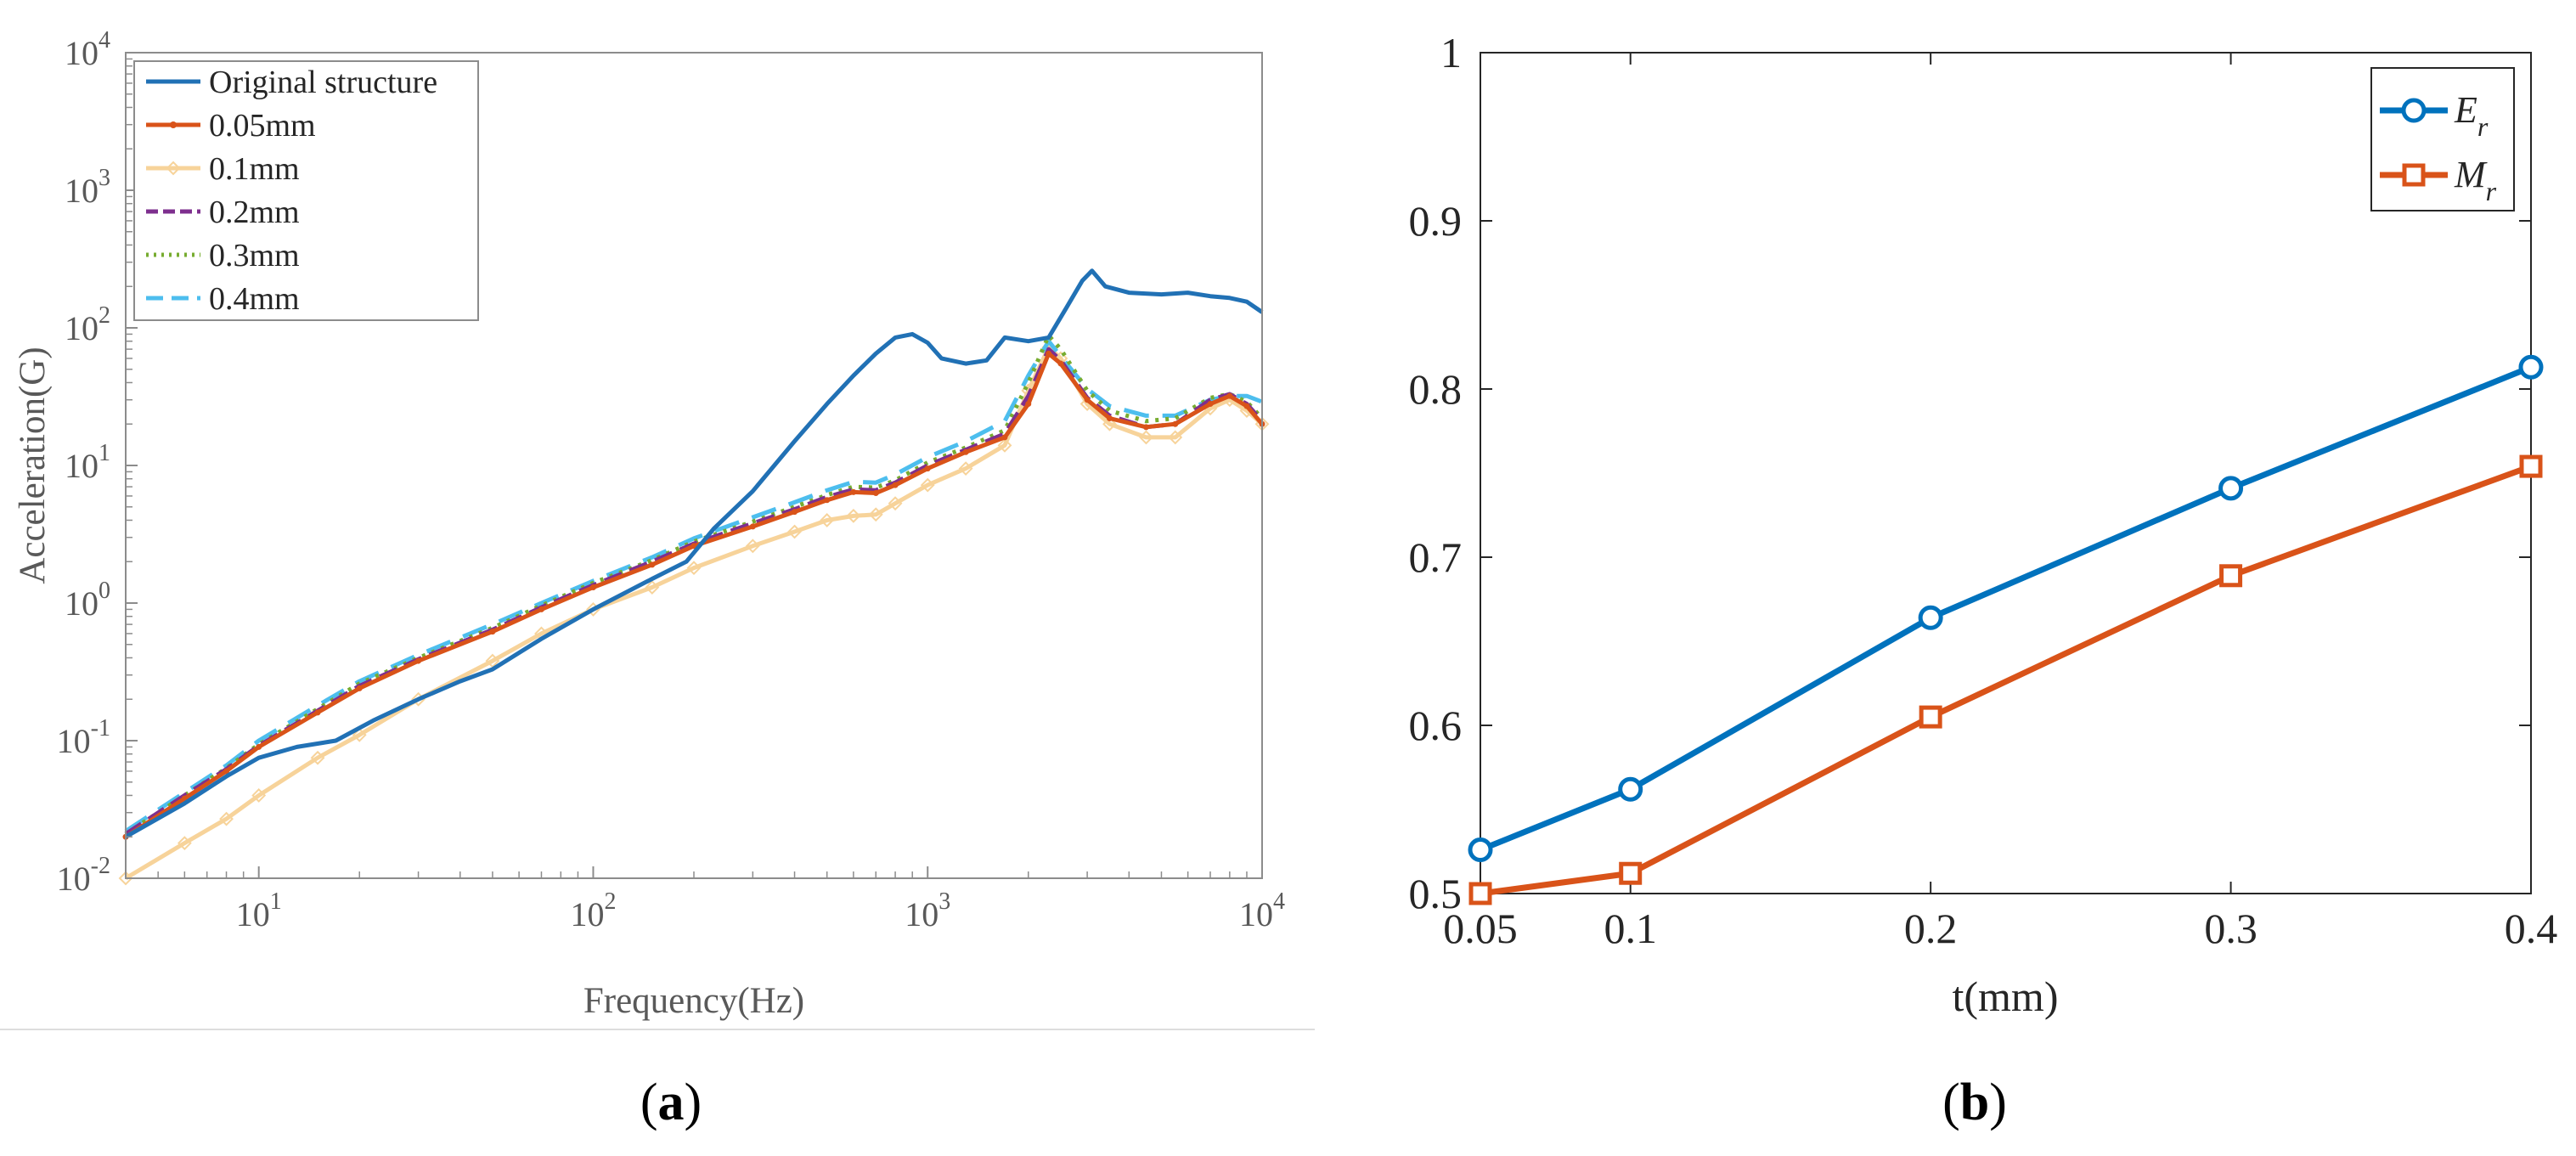 Image resolution: width=2576 pixels, height=1156 pixels. What do you see at coordinates (87, 187) in the screenshot?
I see `panel-a-y-tick-label: 10³` at bounding box center [87, 187].